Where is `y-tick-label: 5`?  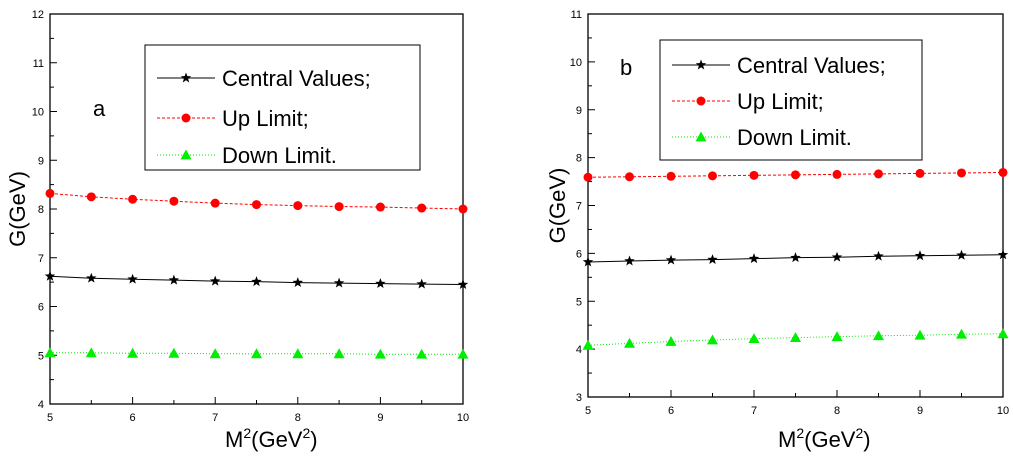 y-tick-label: 5 is located at coordinates (41, 356).